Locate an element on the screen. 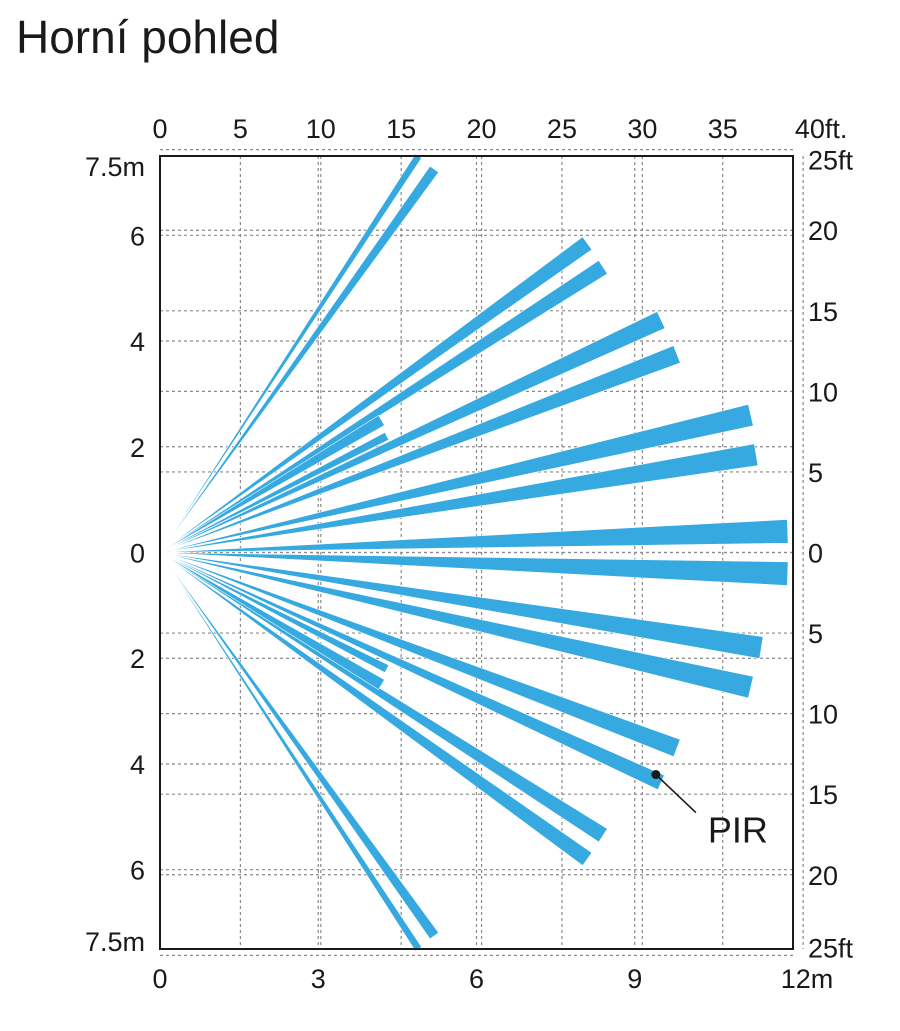 The width and height of the screenshot is (900, 1031). bottom-m-tick-label: 0 is located at coordinates (159, 979).